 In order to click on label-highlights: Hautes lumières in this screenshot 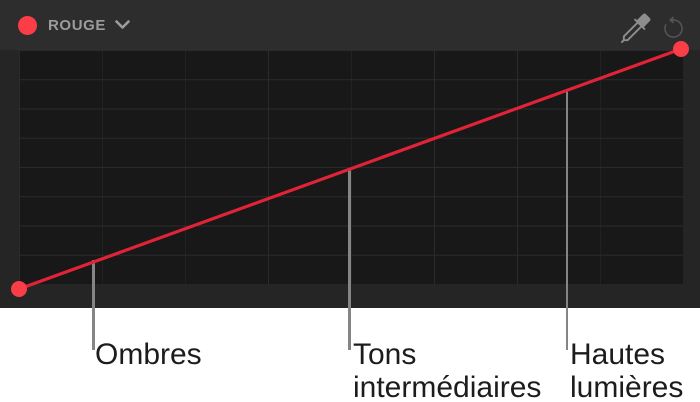, I will do `click(626, 370)`.